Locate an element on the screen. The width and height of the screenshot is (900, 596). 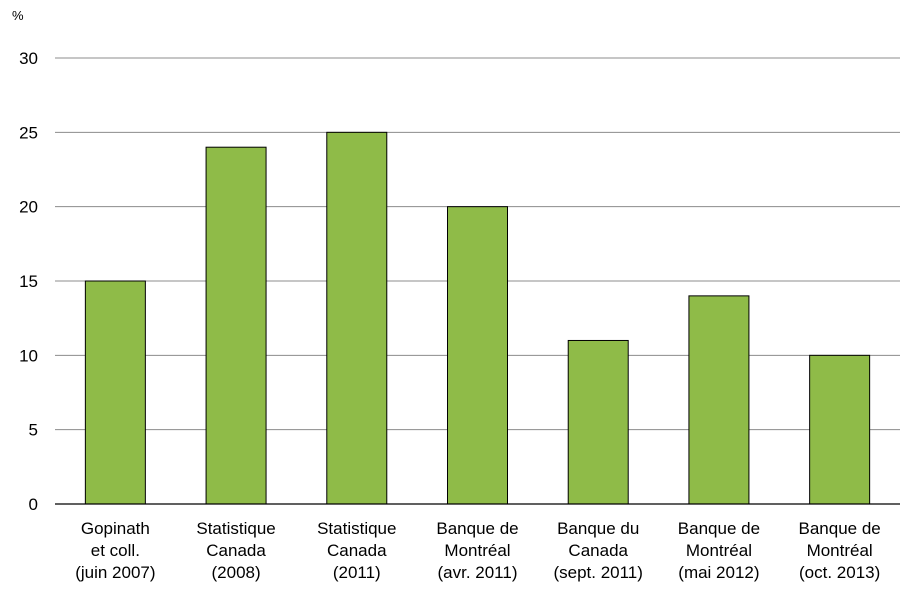
x-category-label: Banque du Canada (sept. 2011) is located at coordinates (597, 550).